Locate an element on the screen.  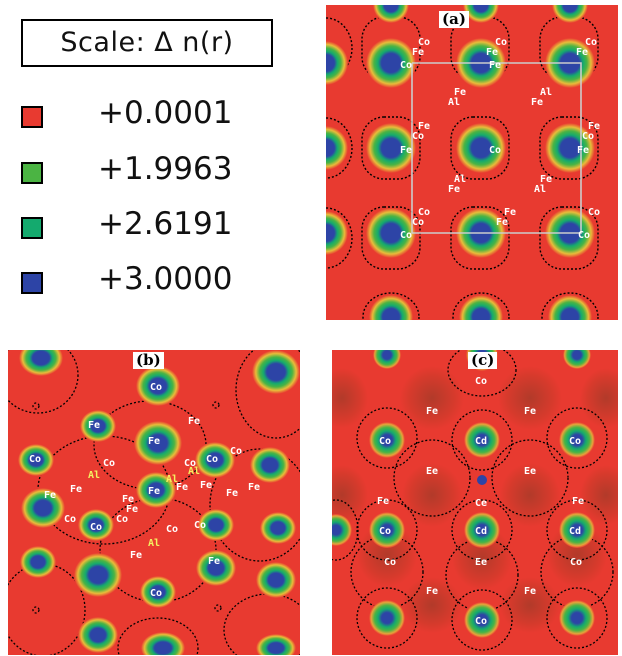
scale-title: Scale: Δ n(r) is located at coordinates (147, 42).